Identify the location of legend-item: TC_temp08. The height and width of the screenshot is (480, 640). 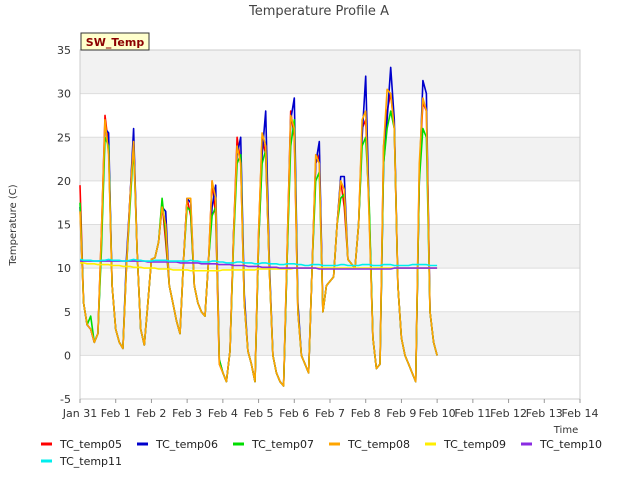
(369, 444).